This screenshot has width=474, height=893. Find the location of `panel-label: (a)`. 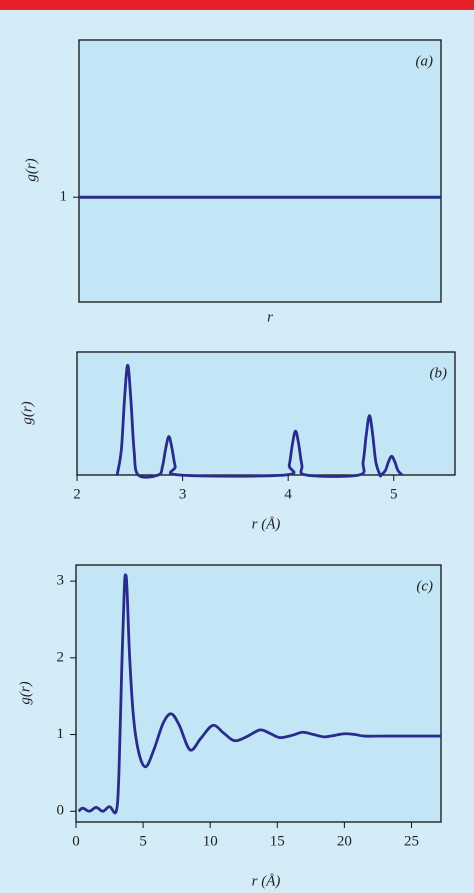

panel-label: (a) is located at coordinates (425, 61).